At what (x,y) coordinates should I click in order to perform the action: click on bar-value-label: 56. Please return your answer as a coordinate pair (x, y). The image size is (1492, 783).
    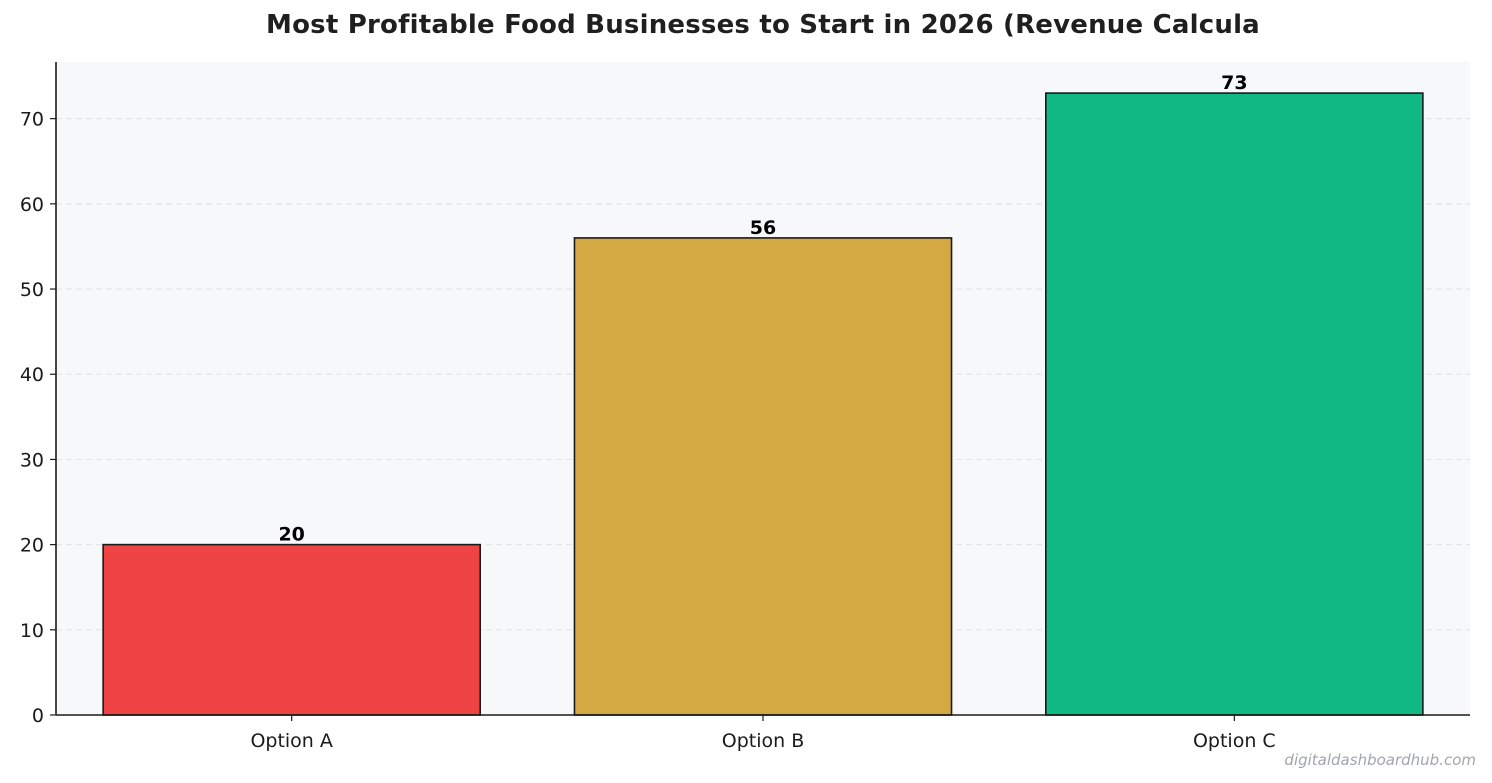
    Looking at the image, I should click on (763, 228).